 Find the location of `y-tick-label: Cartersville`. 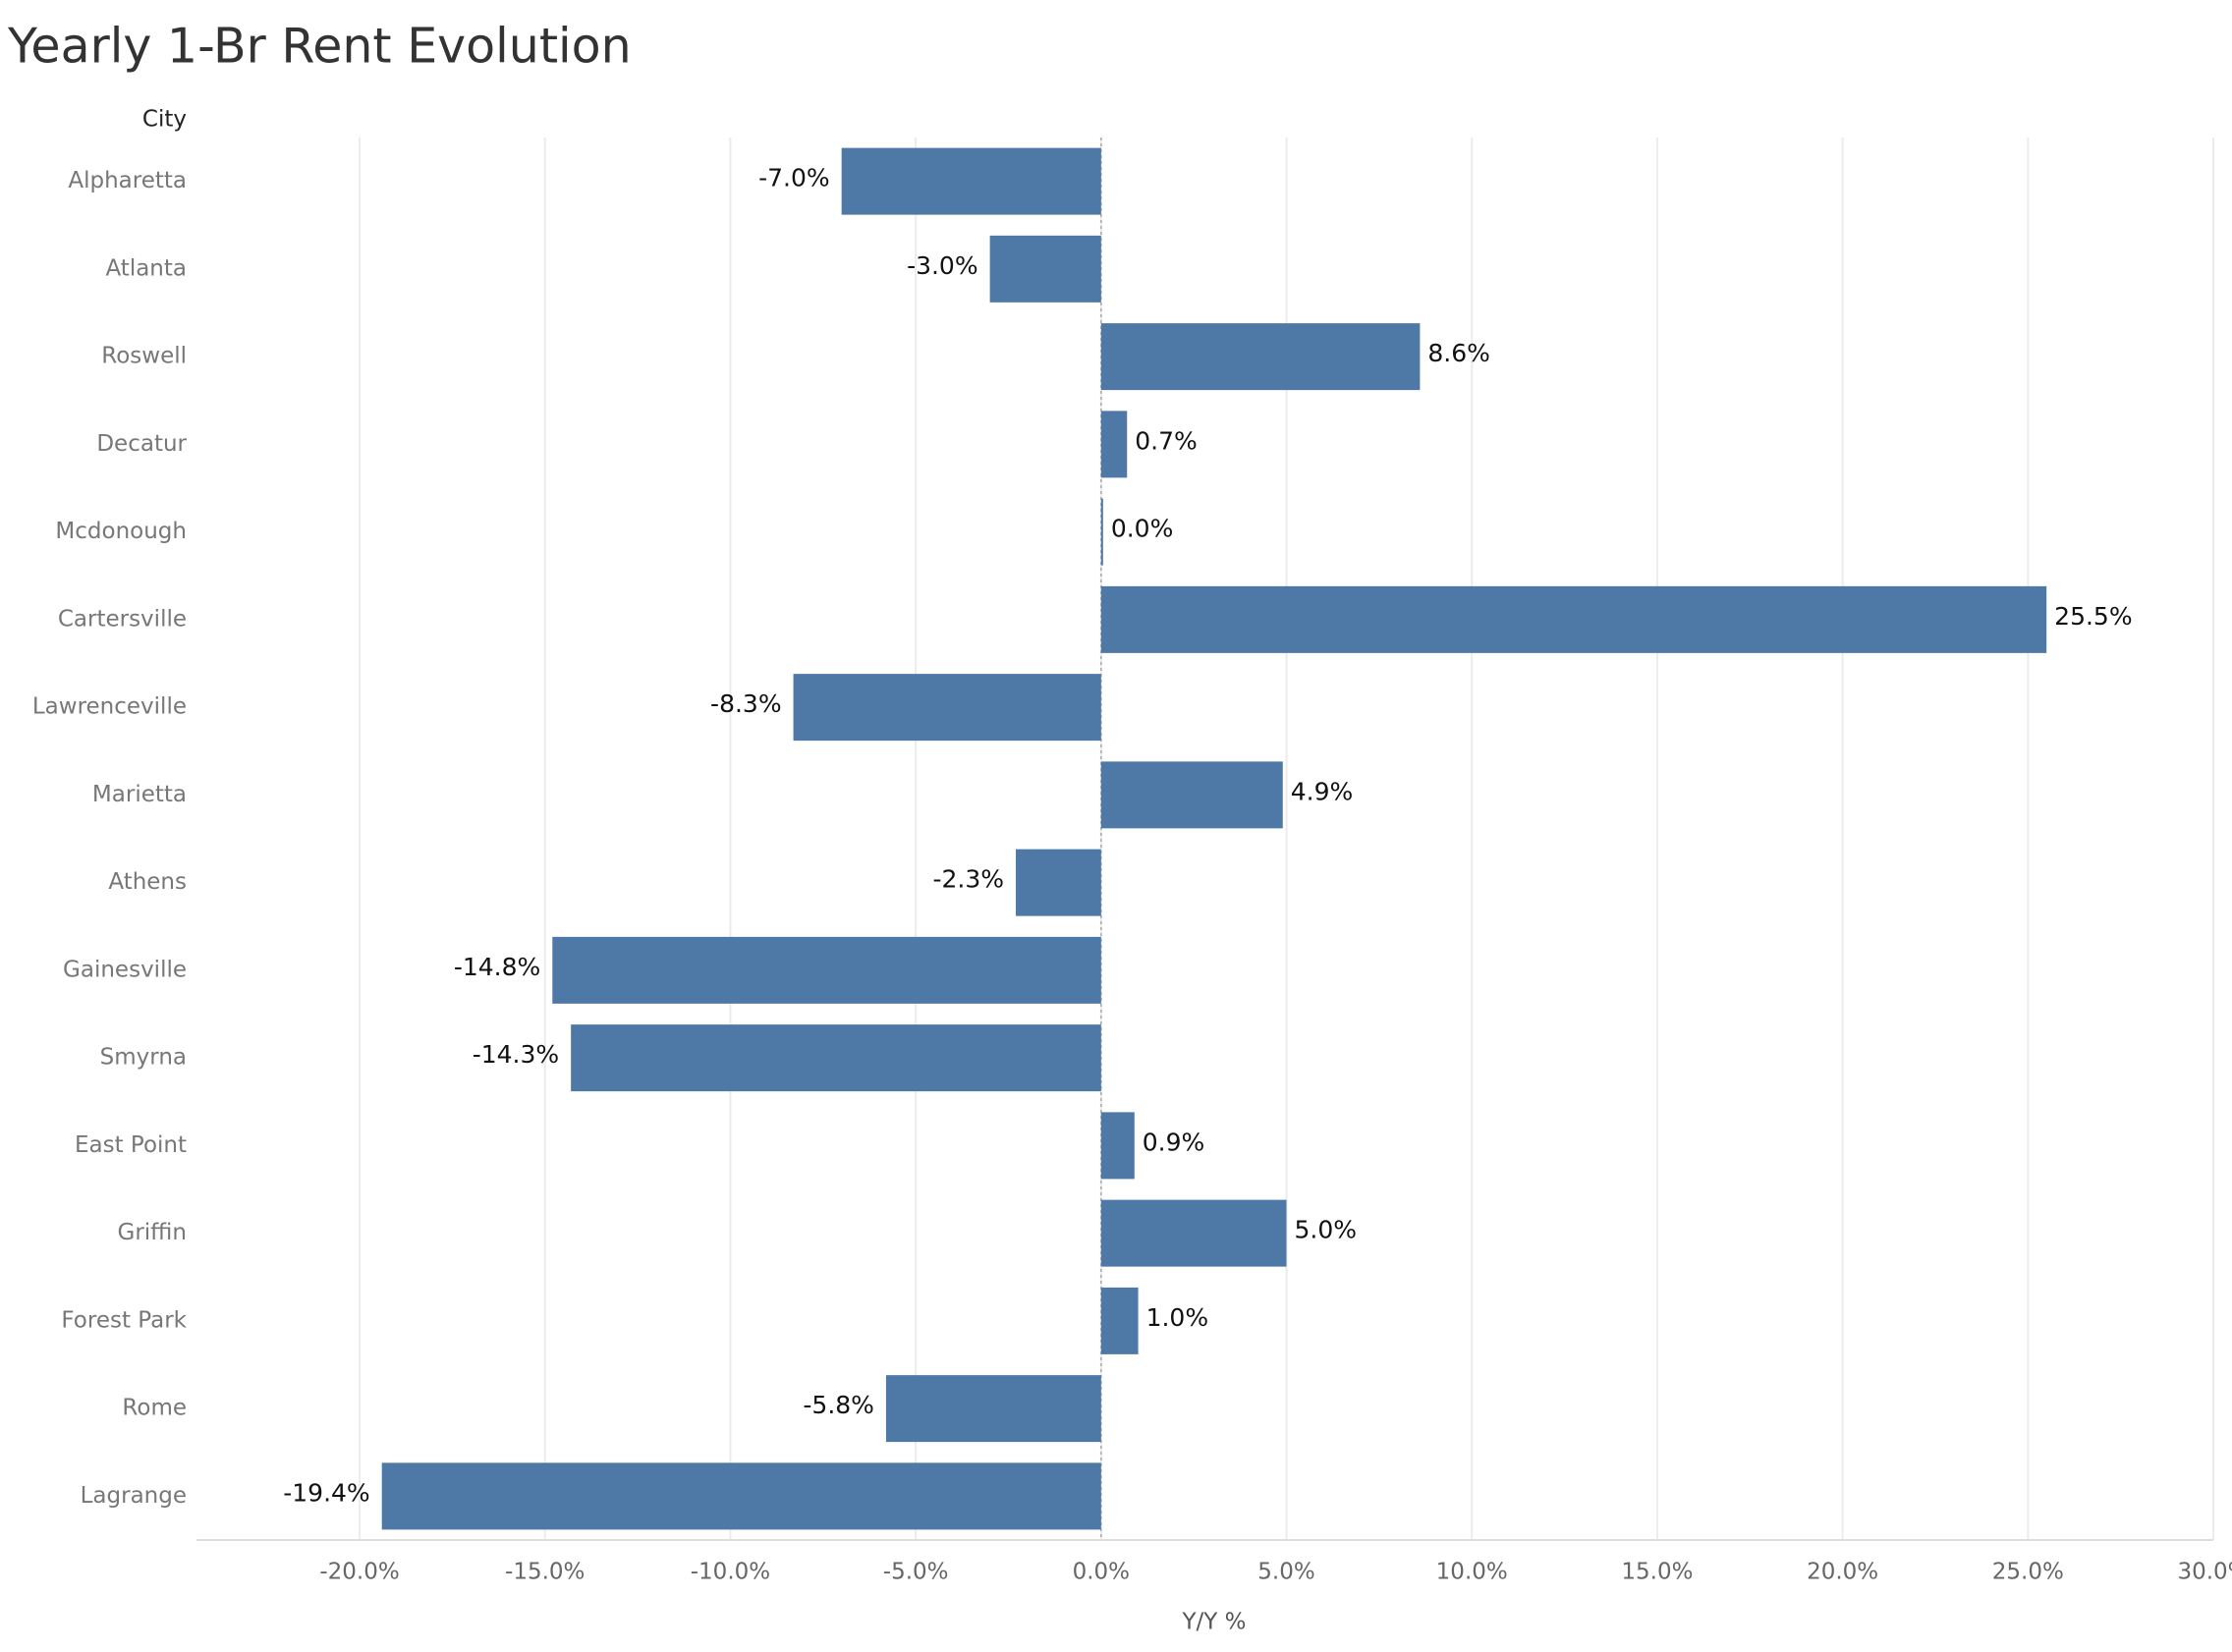

y-tick-label: Cartersville is located at coordinates (122, 619).